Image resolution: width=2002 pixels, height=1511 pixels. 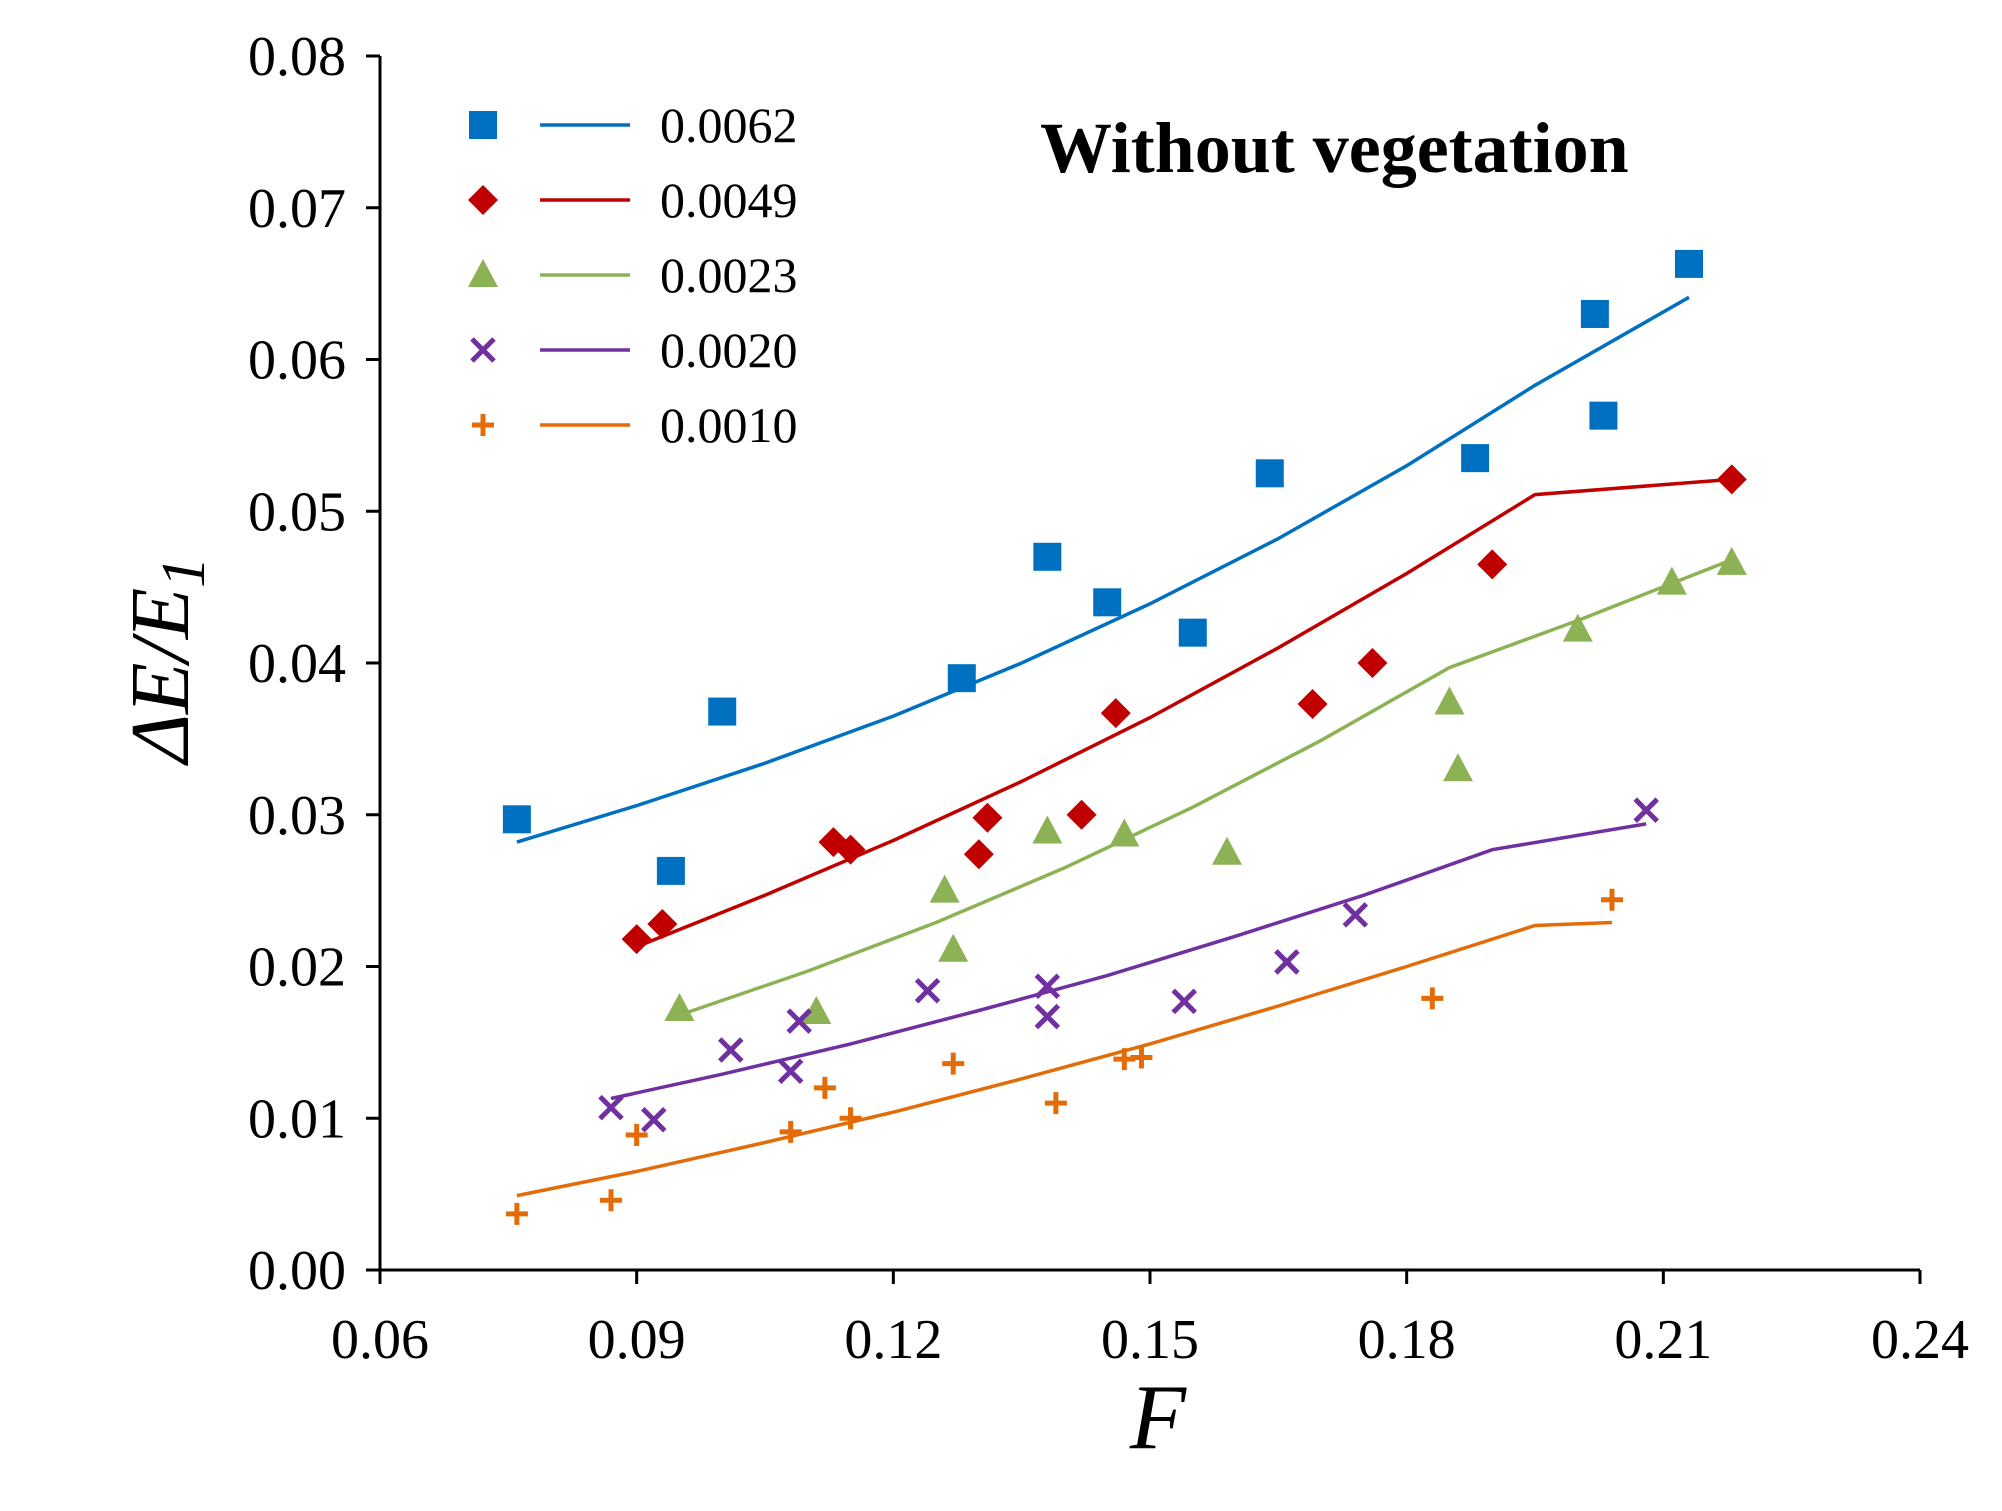 What do you see at coordinates (297, 968) in the screenshot?
I see `y-tick-label: 0.02` at bounding box center [297, 968].